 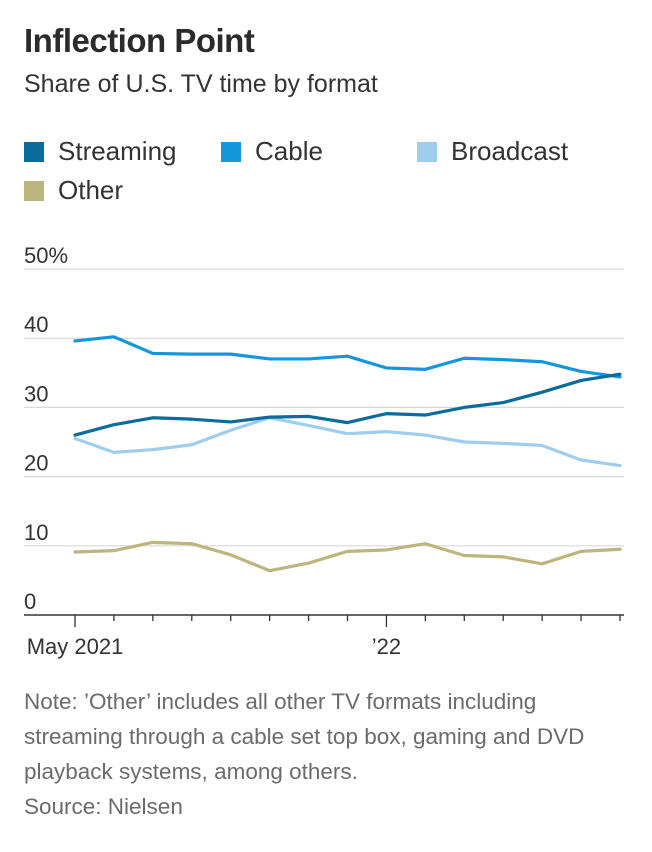 What do you see at coordinates (30, 601) in the screenshot?
I see `y-tick-label: 0` at bounding box center [30, 601].